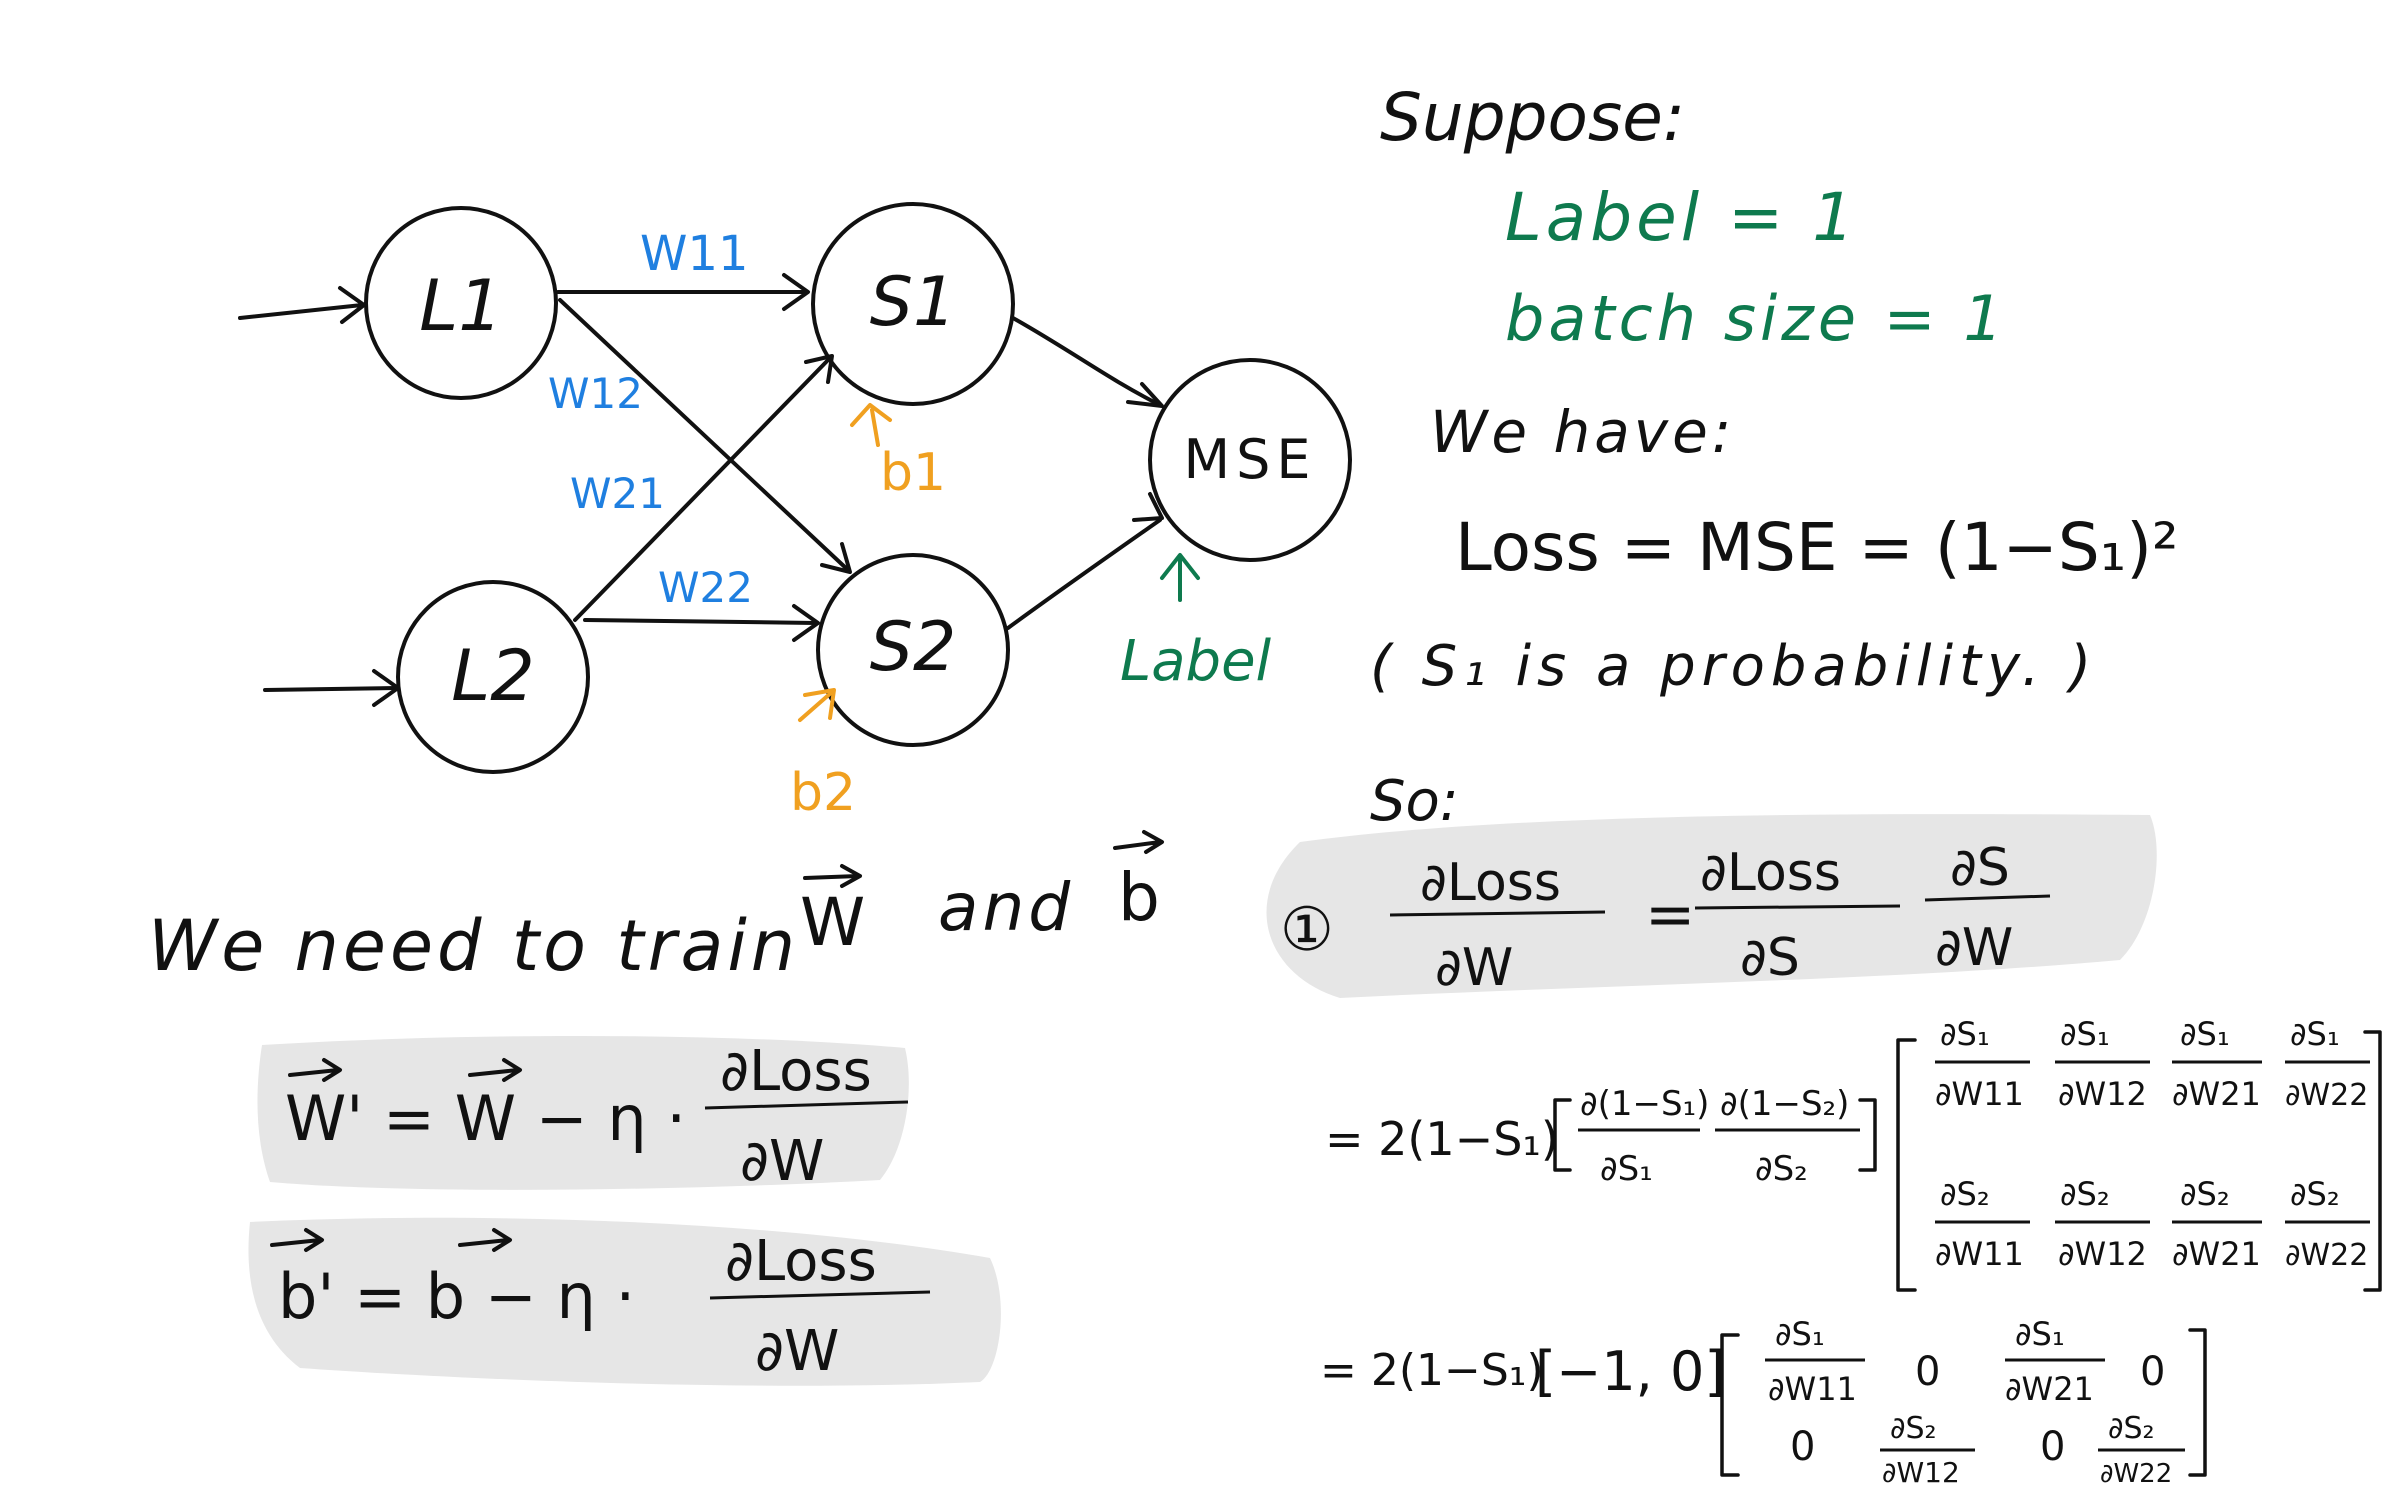 The height and width of the screenshot is (1491, 2386). I want to click on node-l1, so click(461, 303).